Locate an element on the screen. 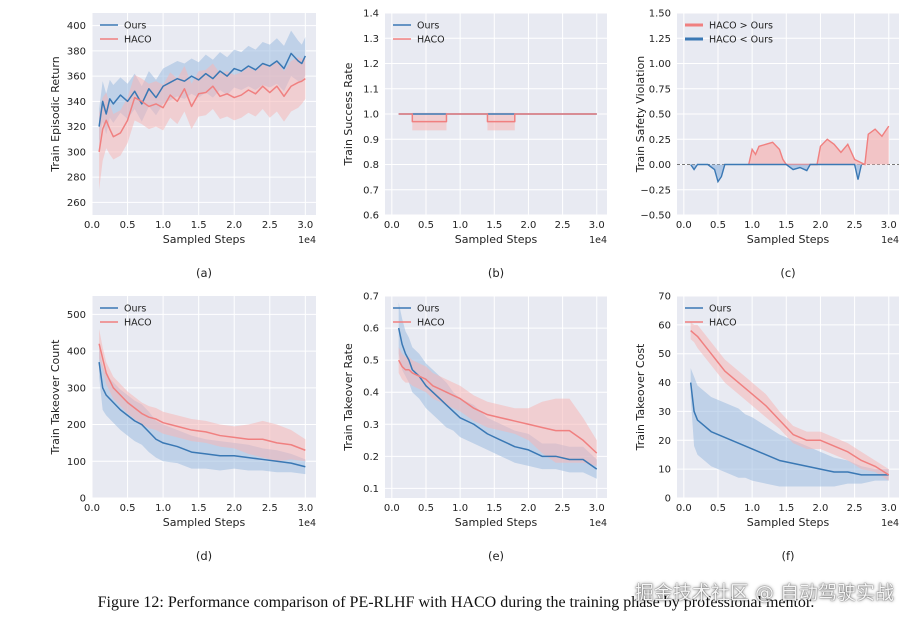 This screenshot has width=912, height=624. y-tick-label: 100 is located at coordinates (76, 462).